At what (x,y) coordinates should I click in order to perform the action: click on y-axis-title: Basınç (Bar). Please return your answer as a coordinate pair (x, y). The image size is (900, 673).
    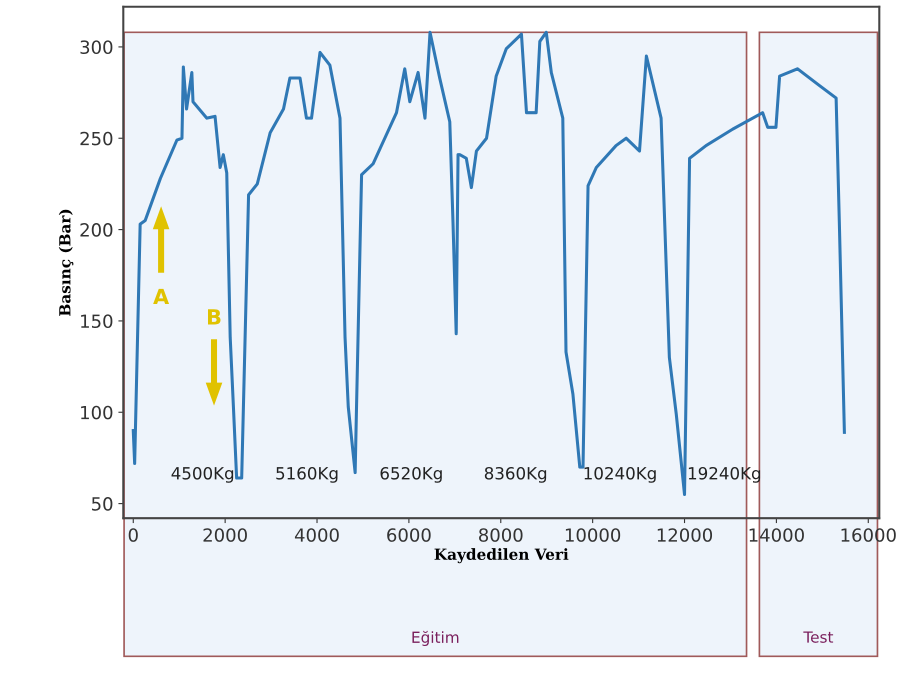
    Looking at the image, I should click on (66, 263).